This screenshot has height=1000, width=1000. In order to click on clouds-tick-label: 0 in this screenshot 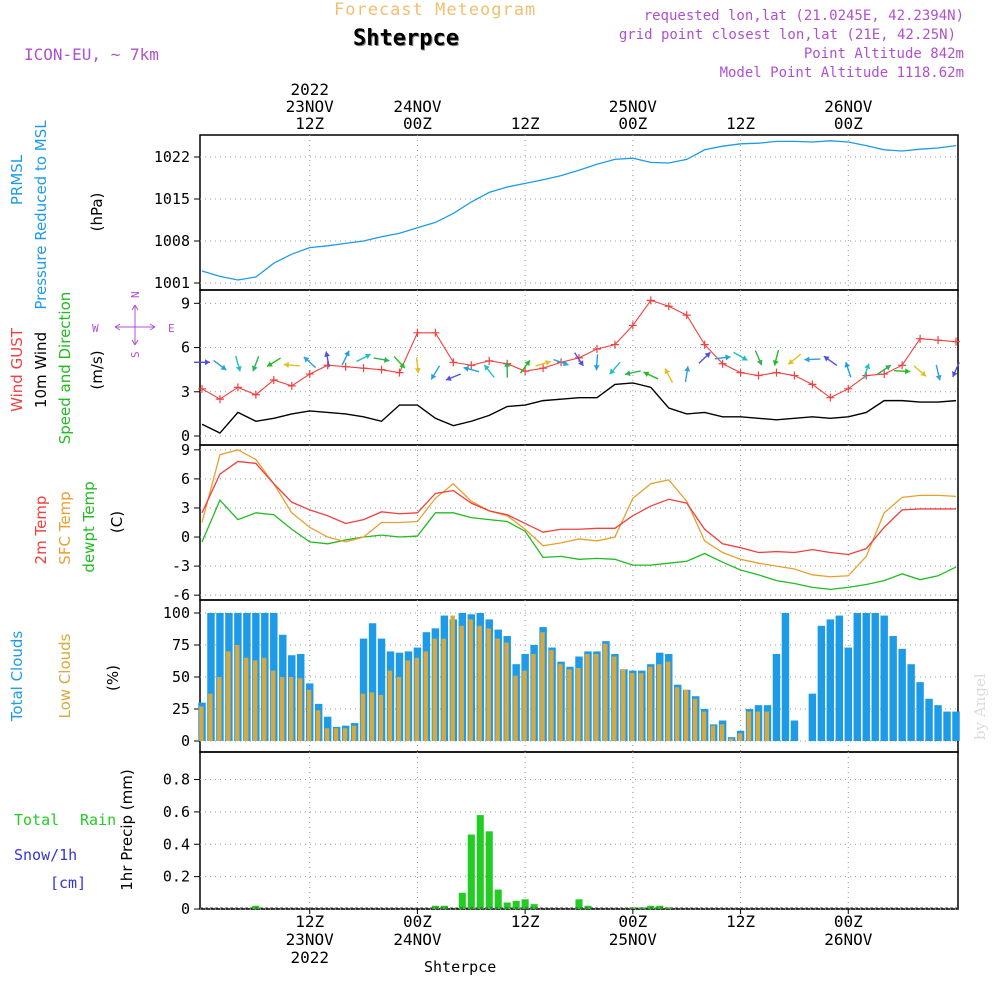, I will do `click(185, 741)`.